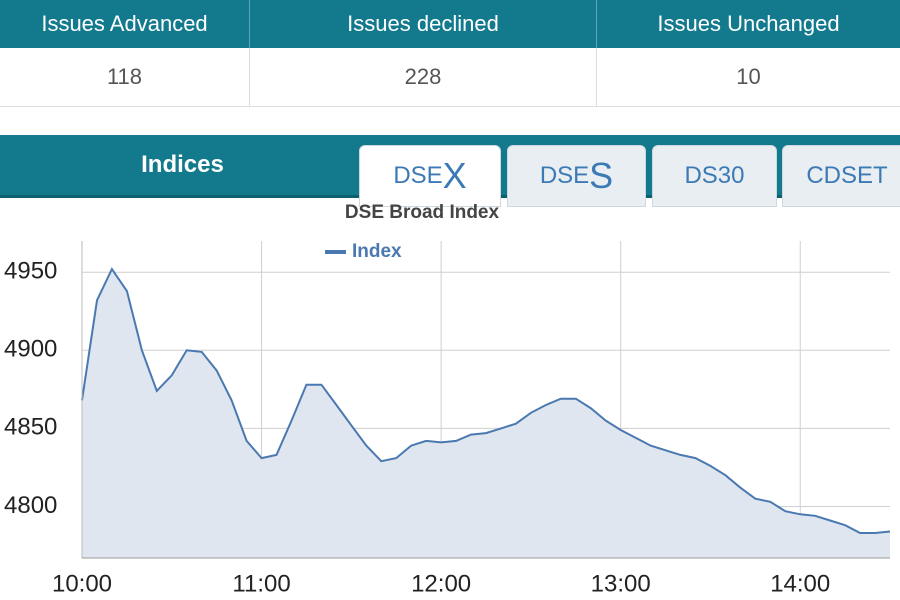 This screenshot has width=900, height=600. Describe the element at coordinates (125, 24) in the screenshot. I see `stat-header: Issues Advanced` at that location.